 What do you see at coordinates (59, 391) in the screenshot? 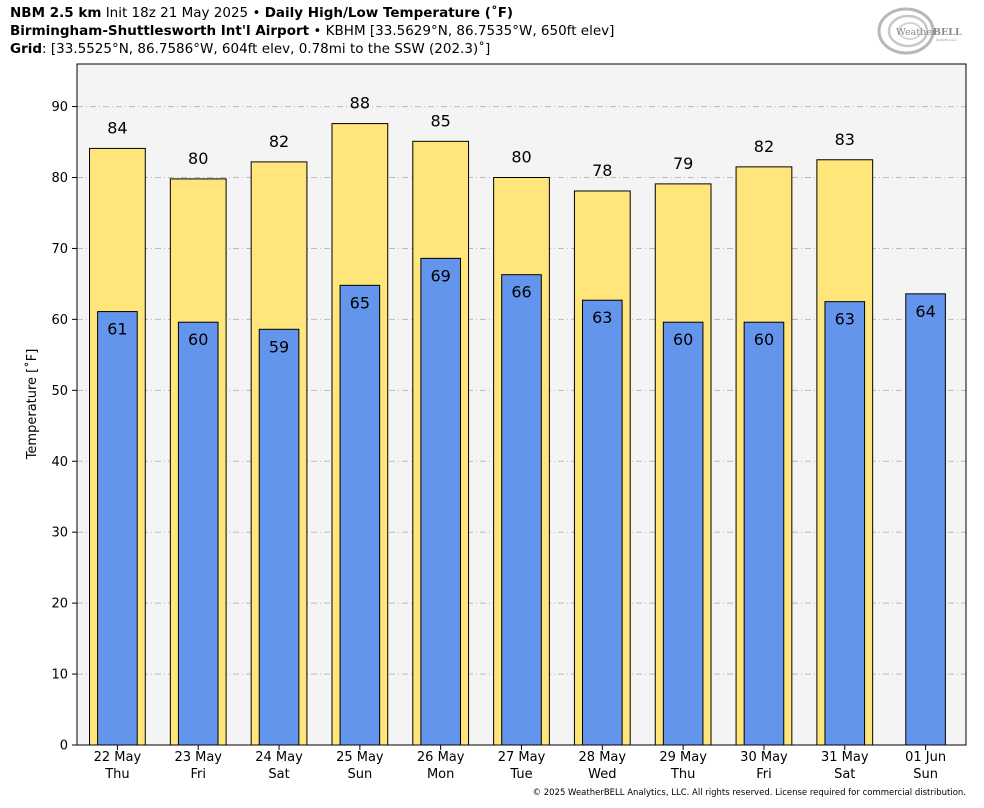
I see `y-tick-label: 50` at bounding box center [59, 391].